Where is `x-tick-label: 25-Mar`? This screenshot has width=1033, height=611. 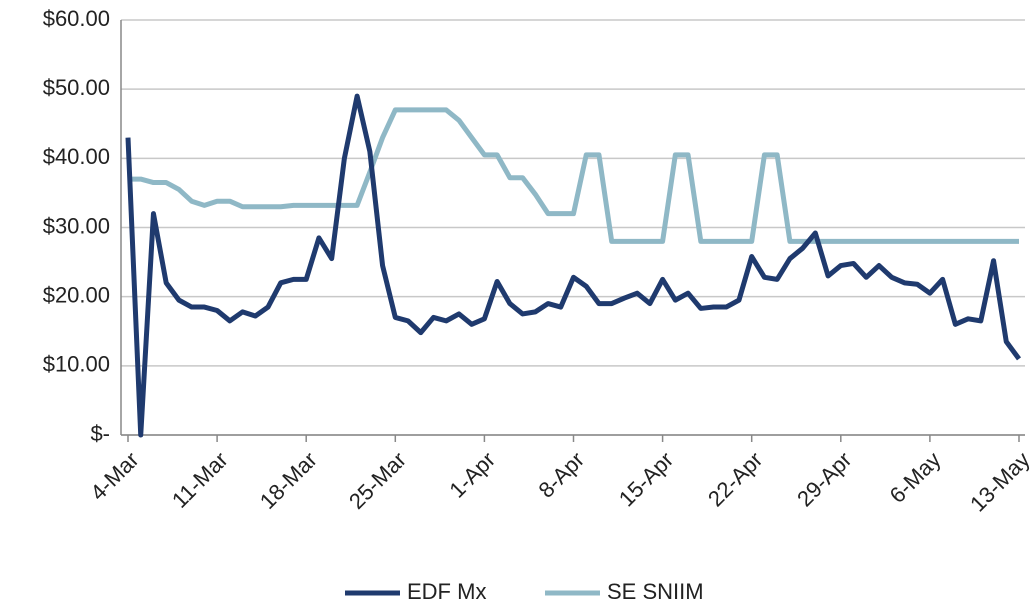
x-tick-label: 25-Mar is located at coordinates (377, 480).